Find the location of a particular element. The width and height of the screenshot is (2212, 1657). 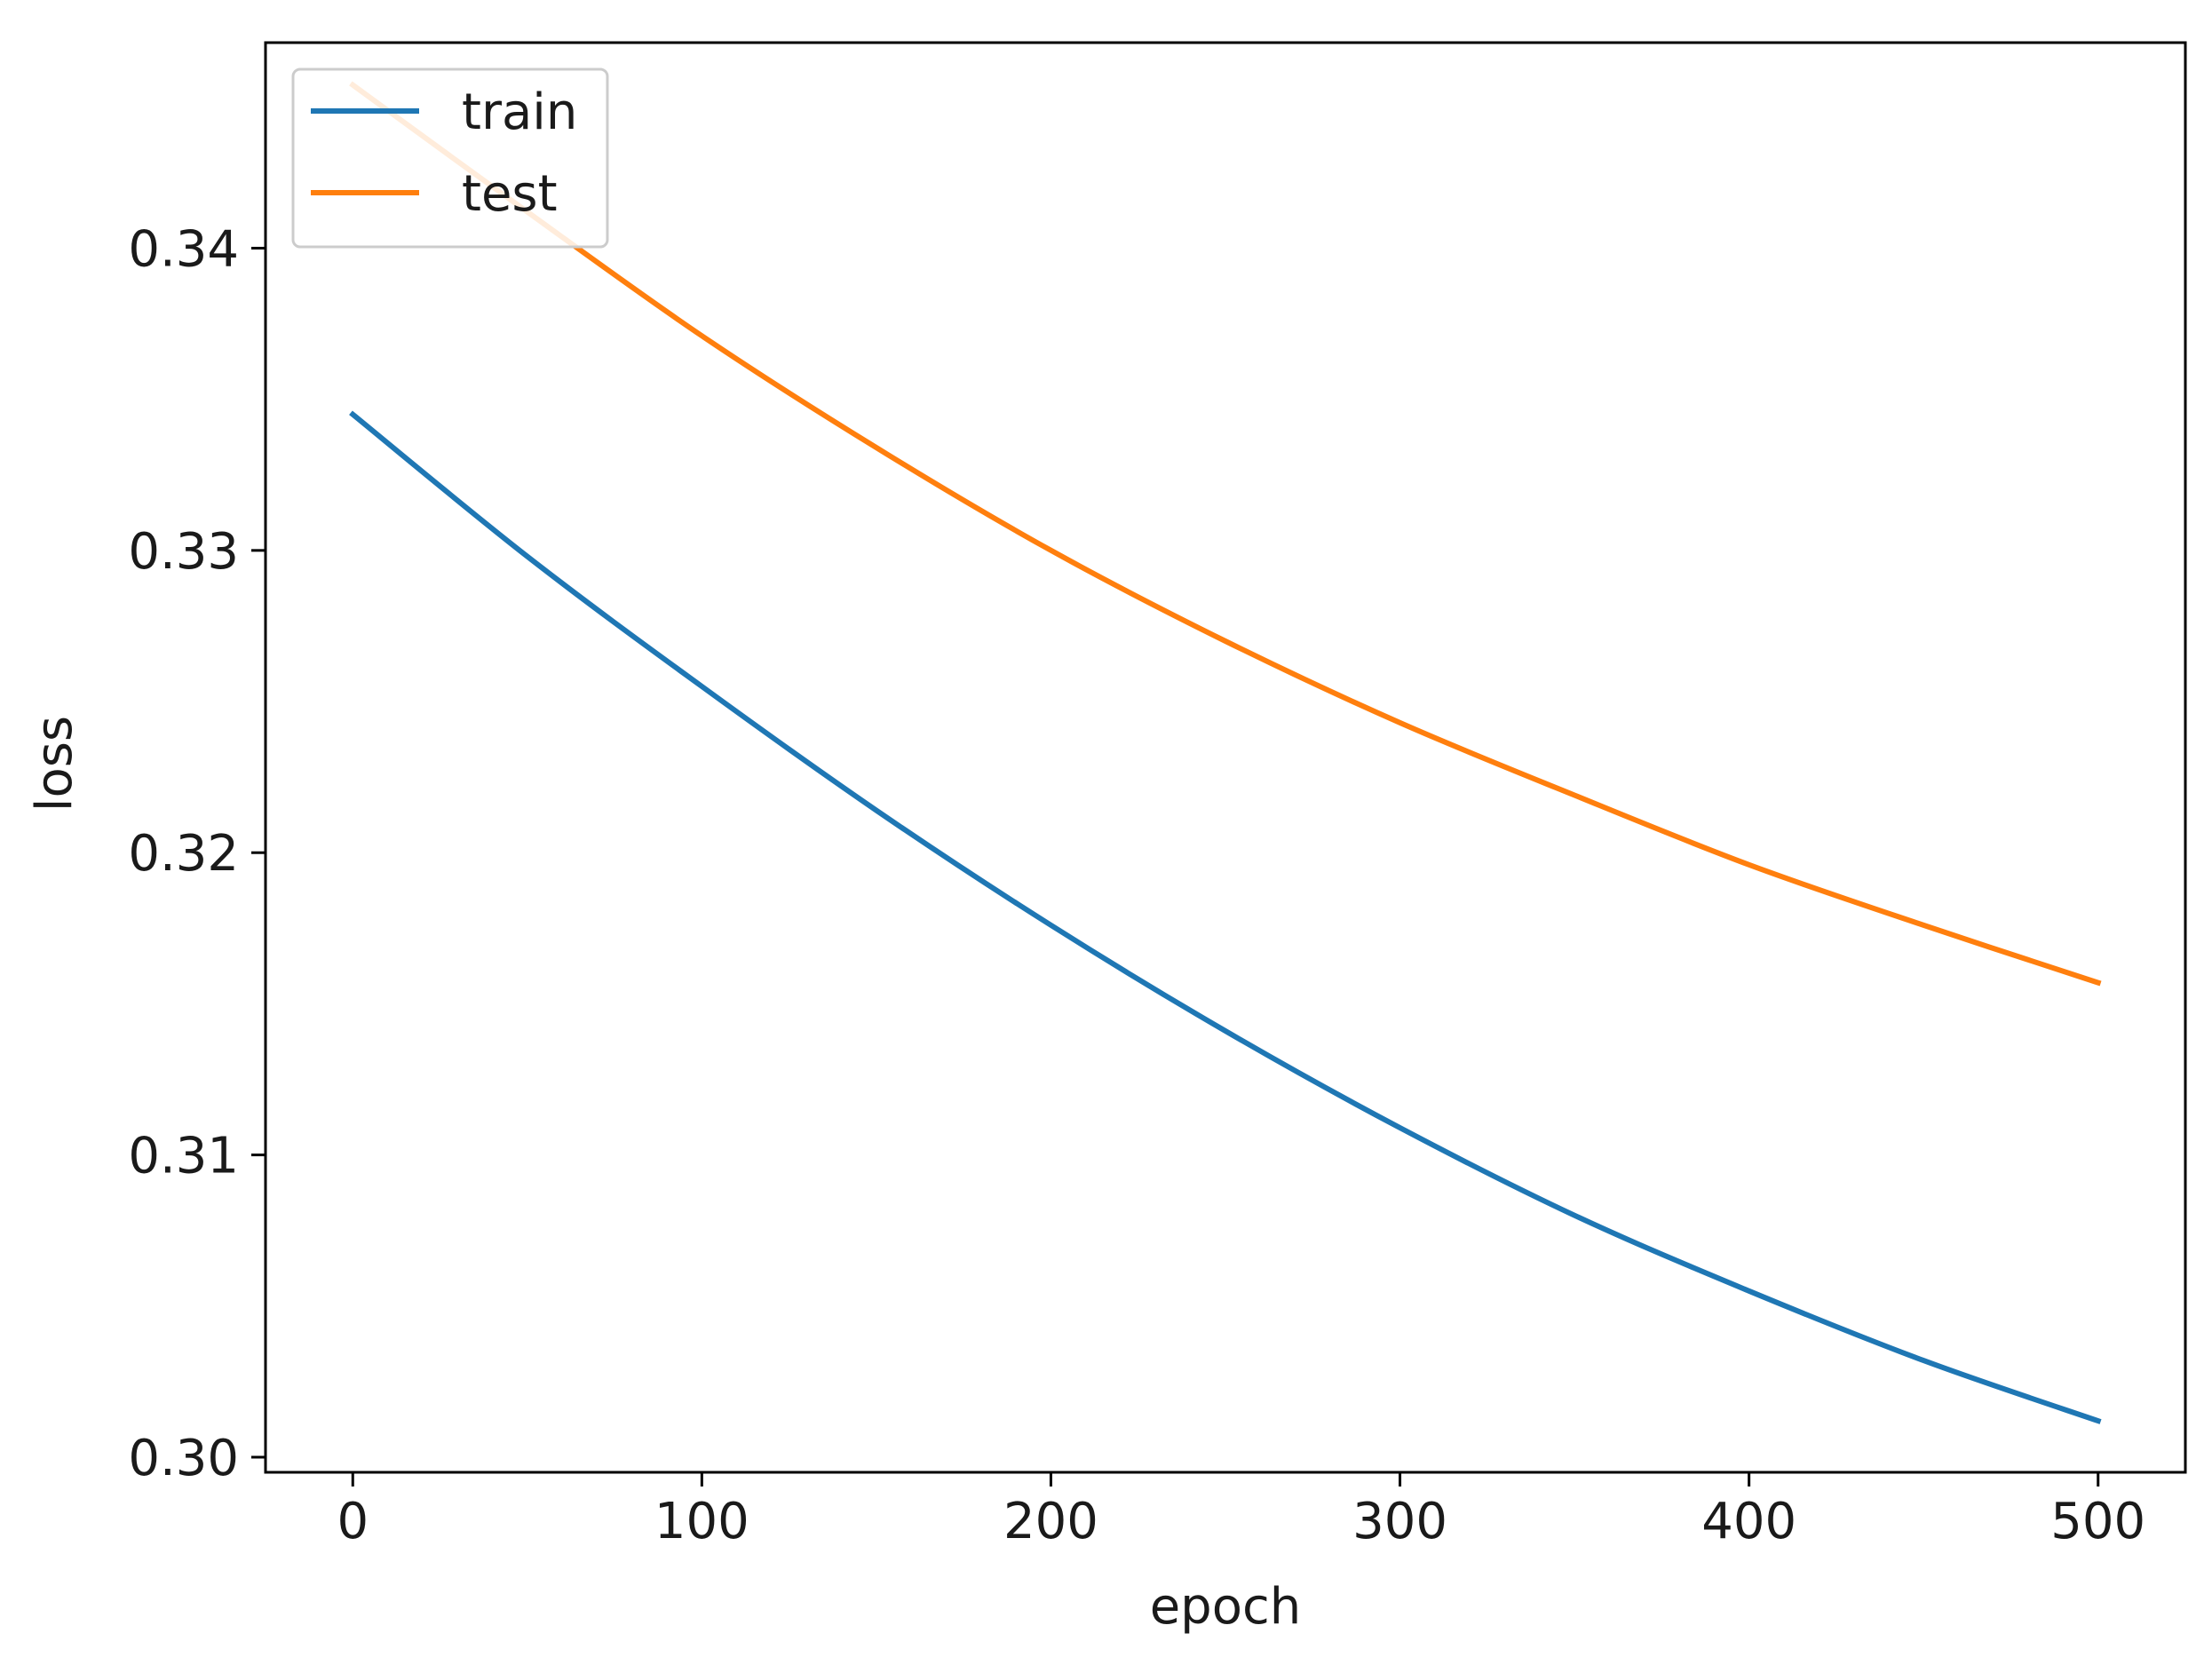

y-tick-label: 0.33 is located at coordinates (183, 552).